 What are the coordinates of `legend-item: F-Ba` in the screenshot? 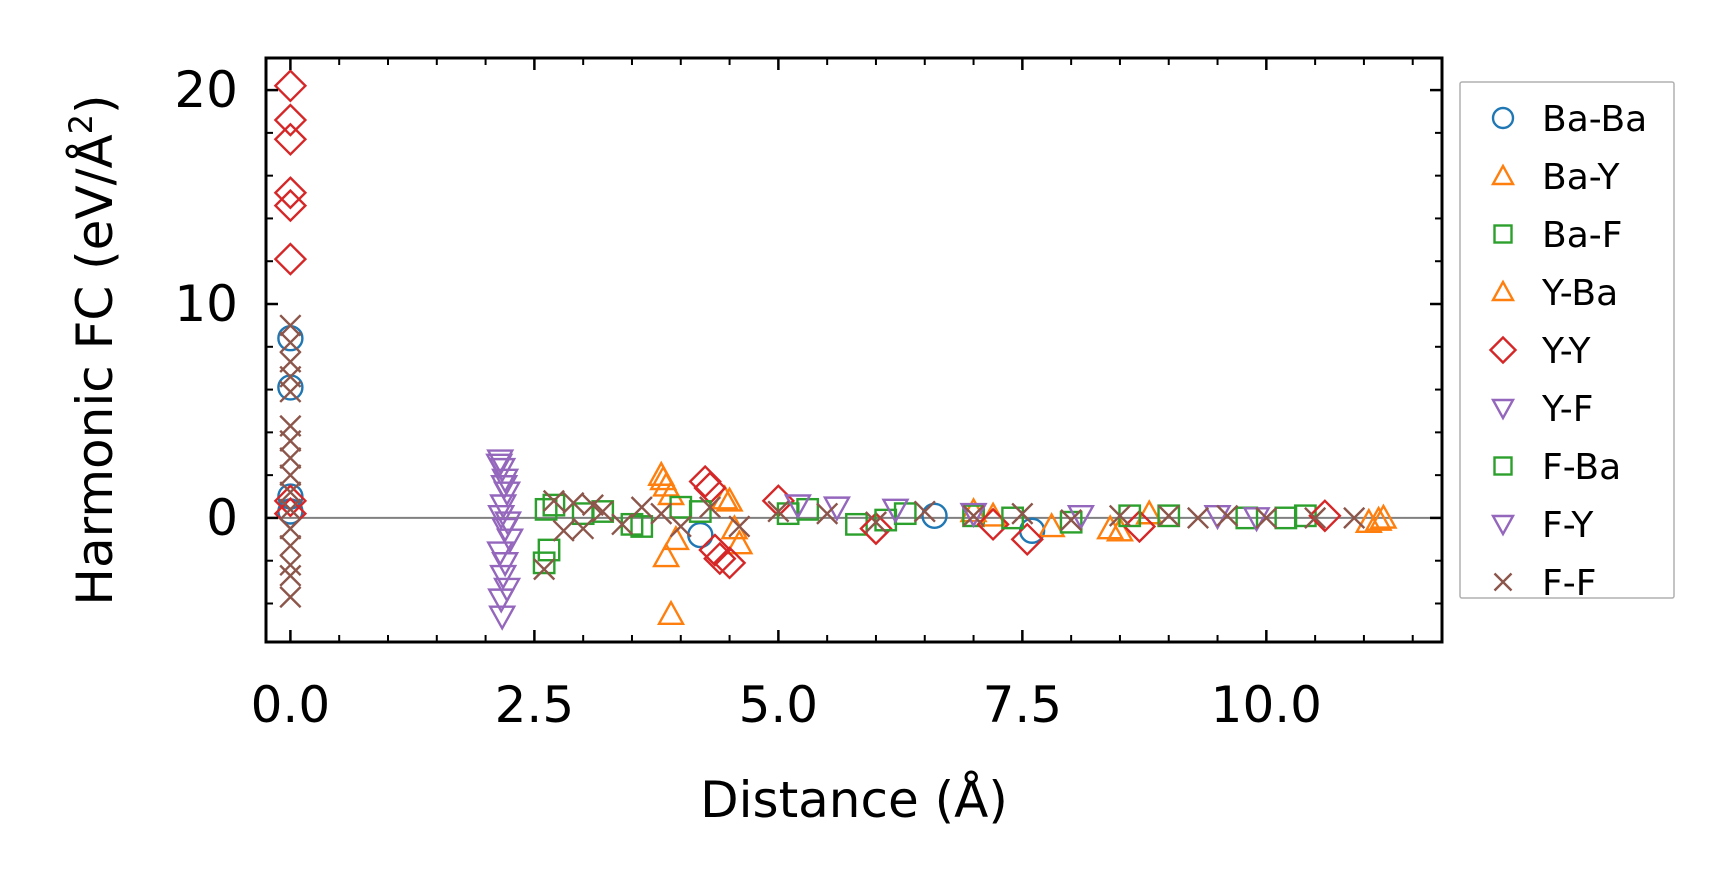 It's located at (1557, 467).